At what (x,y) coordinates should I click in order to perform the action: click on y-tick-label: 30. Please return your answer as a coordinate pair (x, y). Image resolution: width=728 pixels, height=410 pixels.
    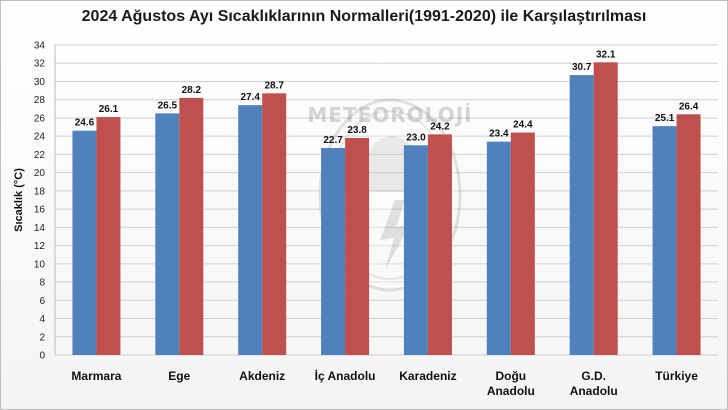
    Looking at the image, I should click on (40, 82).